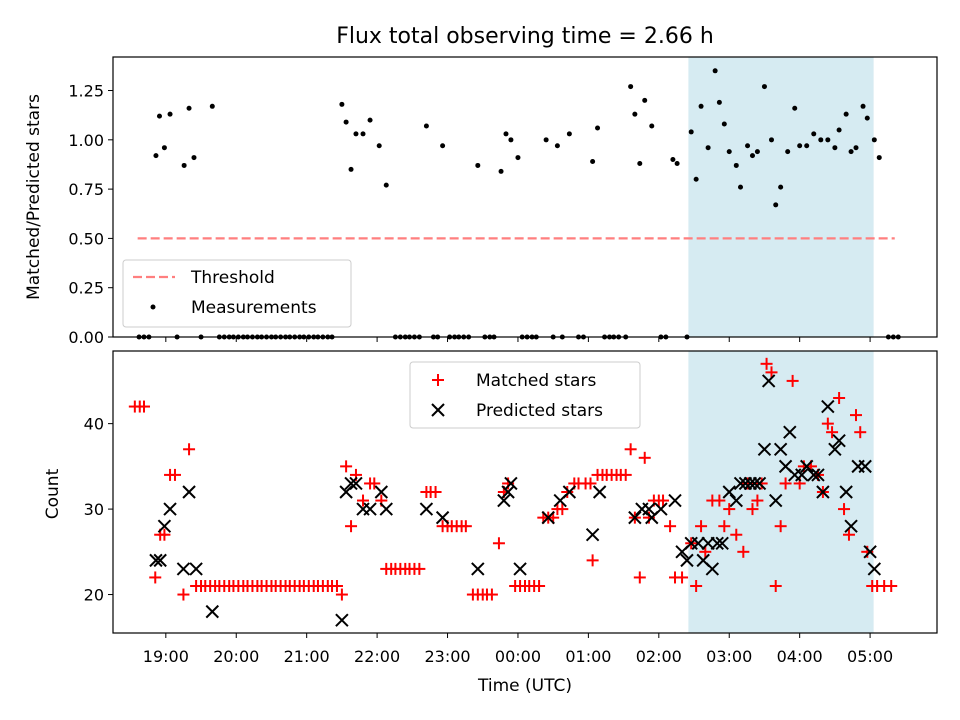 The height and width of the screenshot is (720, 960). I want to click on x-tick-label: 02:00, so click(659, 656).